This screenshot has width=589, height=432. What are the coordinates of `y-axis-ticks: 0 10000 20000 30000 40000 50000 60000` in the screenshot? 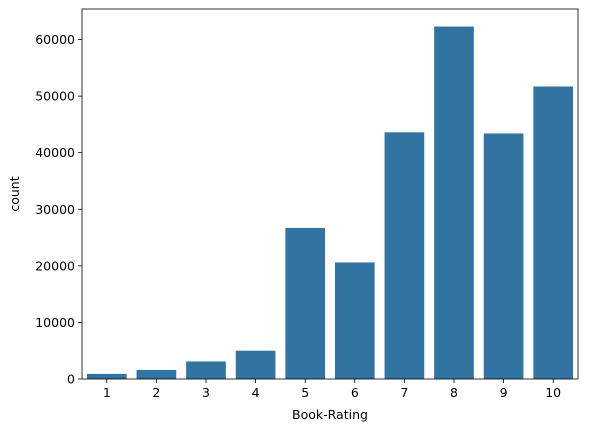 It's located at (58, 209).